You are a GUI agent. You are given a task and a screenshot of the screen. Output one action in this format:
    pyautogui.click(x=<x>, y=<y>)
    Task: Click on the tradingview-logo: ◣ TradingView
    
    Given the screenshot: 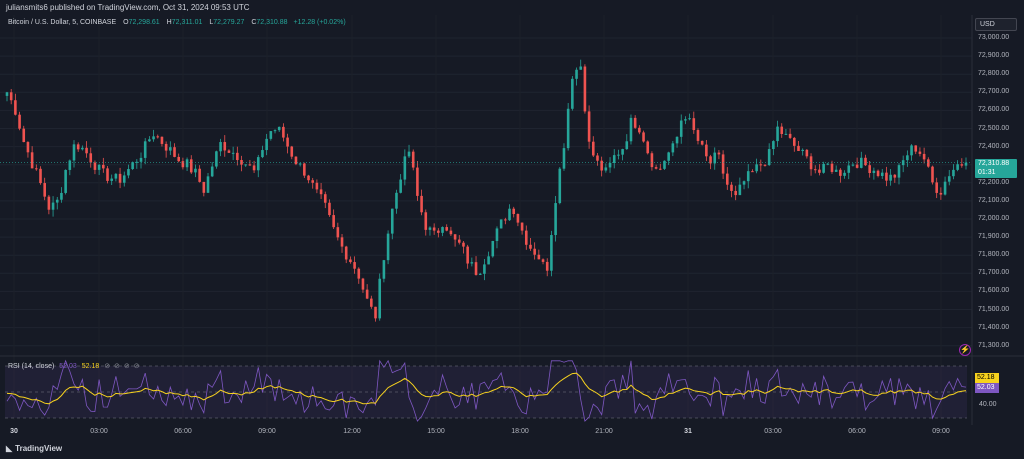 What is the action you would take?
    pyautogui.click(x=34, y=448)
    